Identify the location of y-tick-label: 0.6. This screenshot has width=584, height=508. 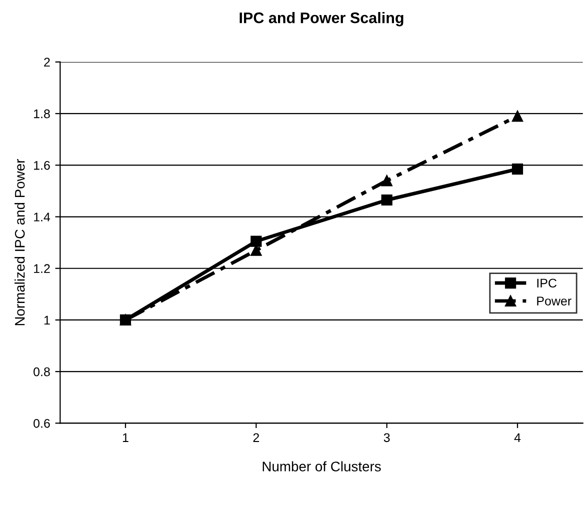
(42, 423).